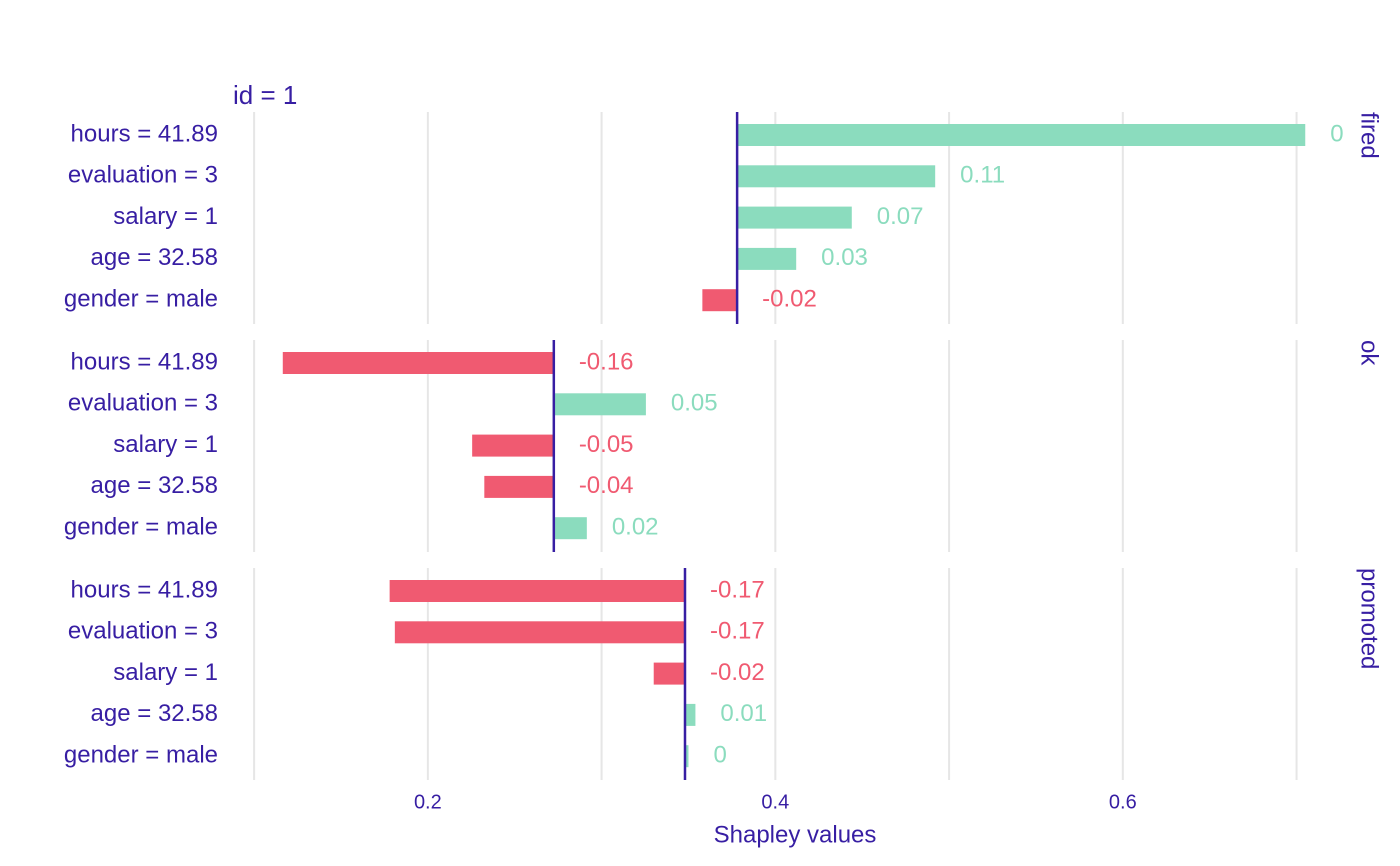 Image resolution: width=1400 pixels, height=866 pixels. I want to click on value-label: 0.02, so click(635, 527).